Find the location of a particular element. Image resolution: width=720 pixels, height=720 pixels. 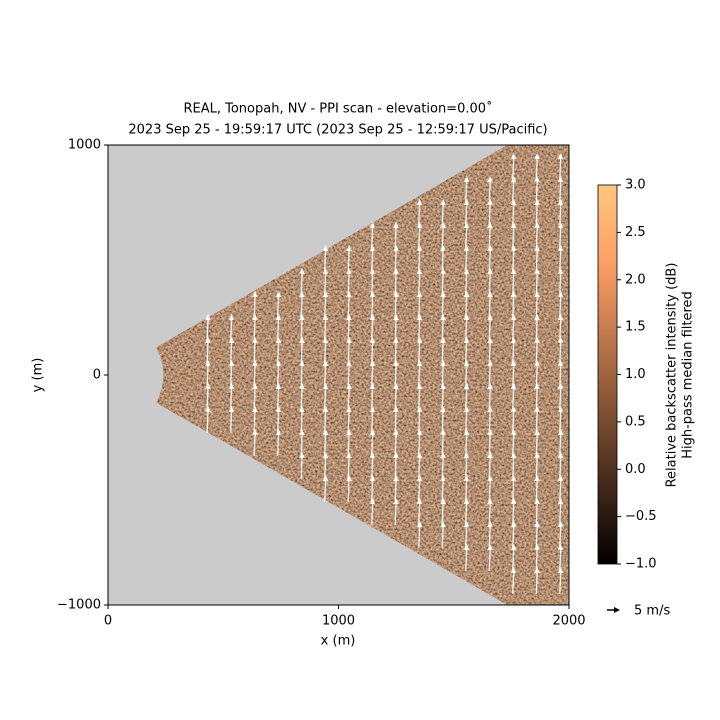

colorbar-tick-label: 0.5 is located at coordinates (635, 421).